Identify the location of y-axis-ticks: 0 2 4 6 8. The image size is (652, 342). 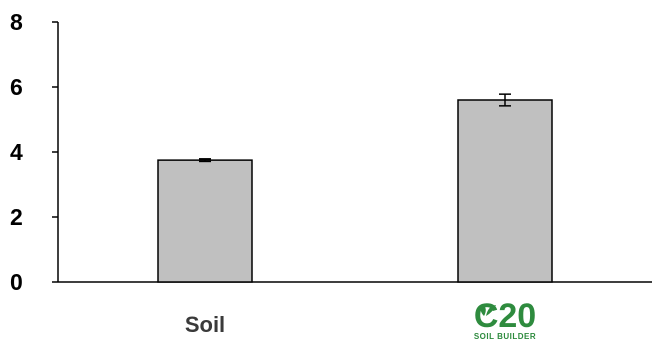
(34, 152).